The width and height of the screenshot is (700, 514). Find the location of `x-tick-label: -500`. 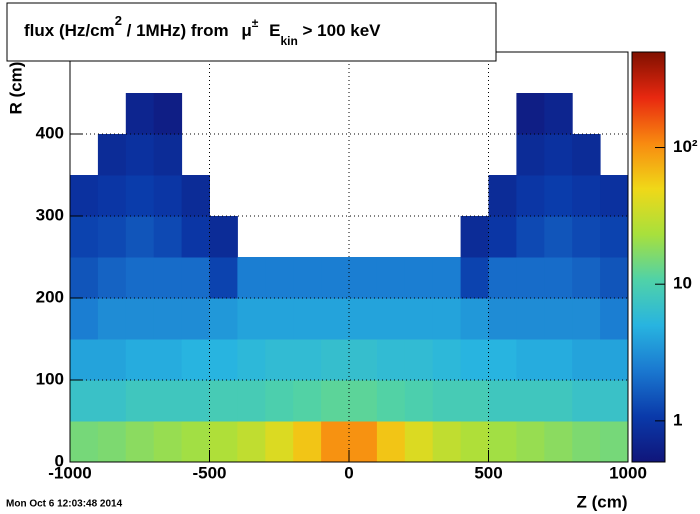

x-tick-label: -500 is located at coordinates (209, 472).